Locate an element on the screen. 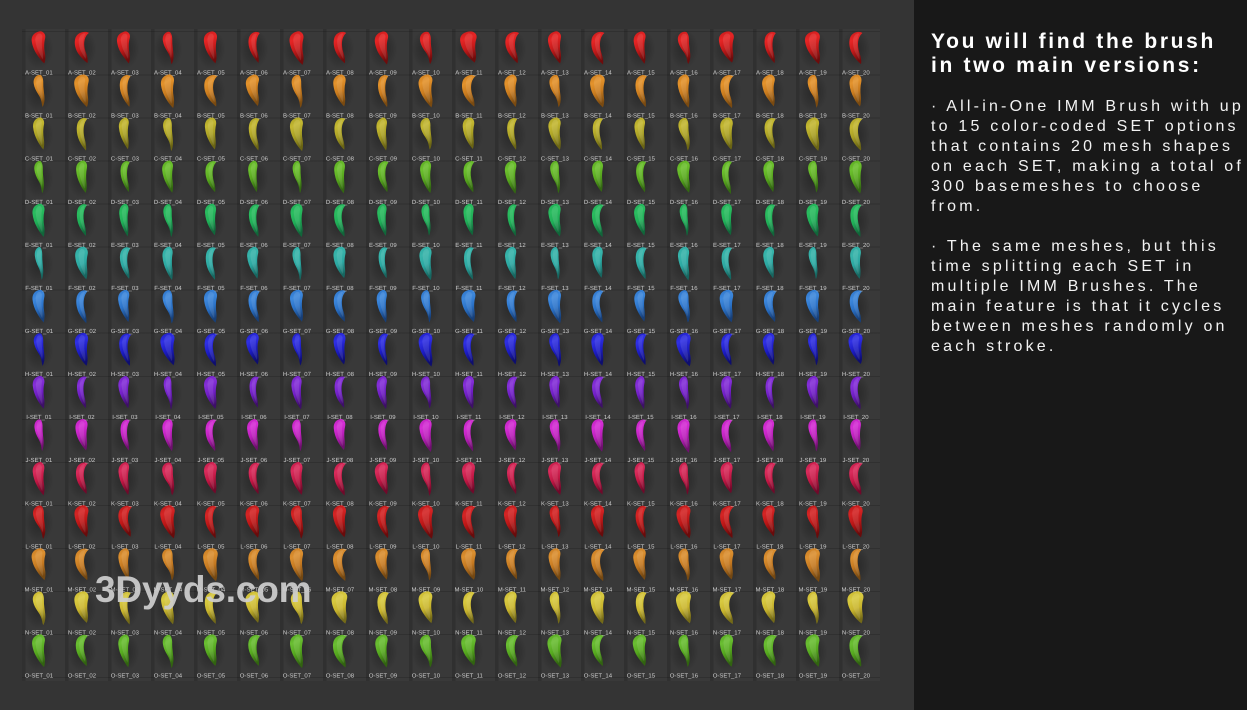  svg-text: O-SET_01 is located at coordinates (39, 676).